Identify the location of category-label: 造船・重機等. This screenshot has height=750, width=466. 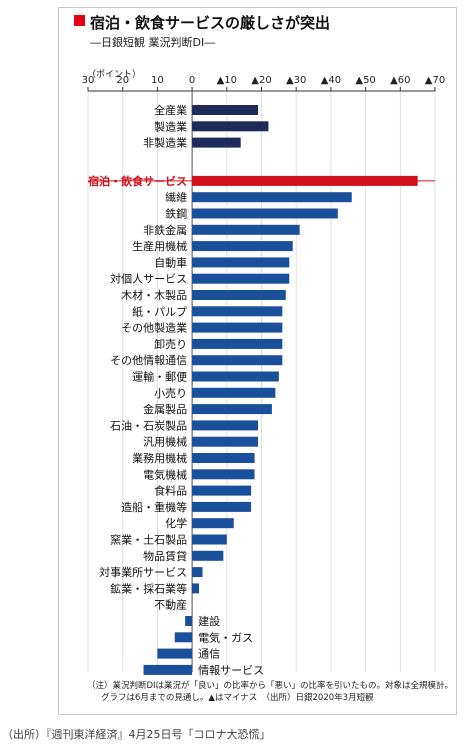
(154, 507).